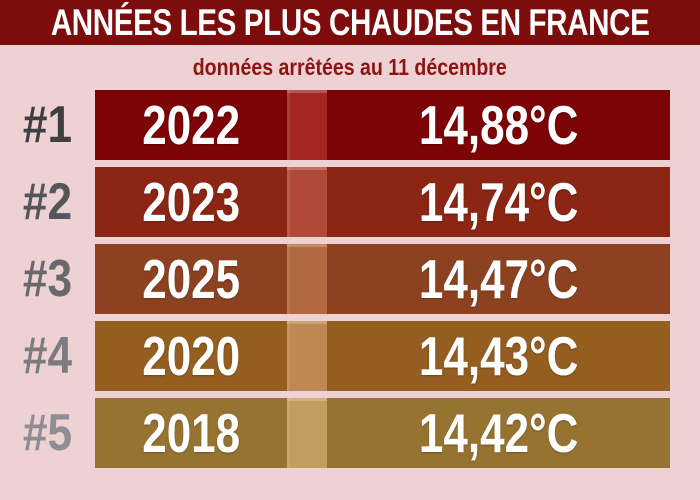  I want to click on rank-label: #1, so click(47, 125).